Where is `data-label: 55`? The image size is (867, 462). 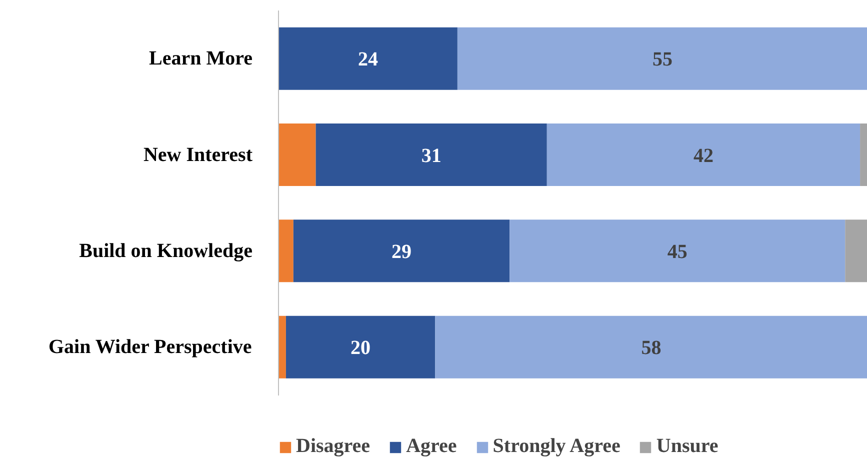 data-label: 55 is located at coordinates (662, 59).